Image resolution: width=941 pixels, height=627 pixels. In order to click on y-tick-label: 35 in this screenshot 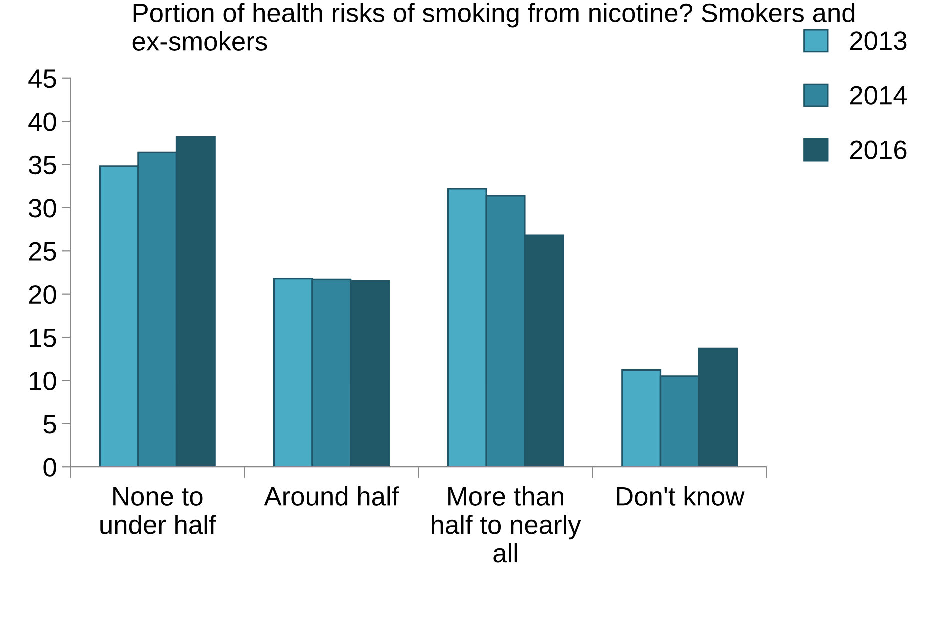, I will do `click(42, 165)`.